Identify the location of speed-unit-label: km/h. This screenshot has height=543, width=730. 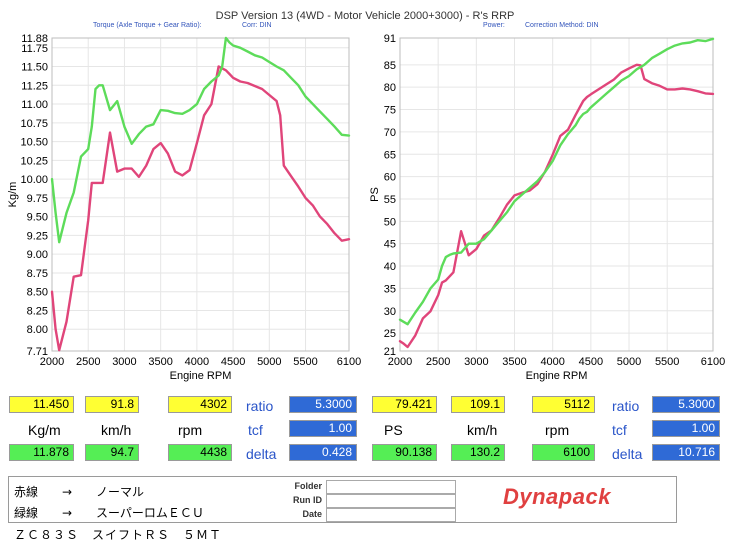
(116, 430).